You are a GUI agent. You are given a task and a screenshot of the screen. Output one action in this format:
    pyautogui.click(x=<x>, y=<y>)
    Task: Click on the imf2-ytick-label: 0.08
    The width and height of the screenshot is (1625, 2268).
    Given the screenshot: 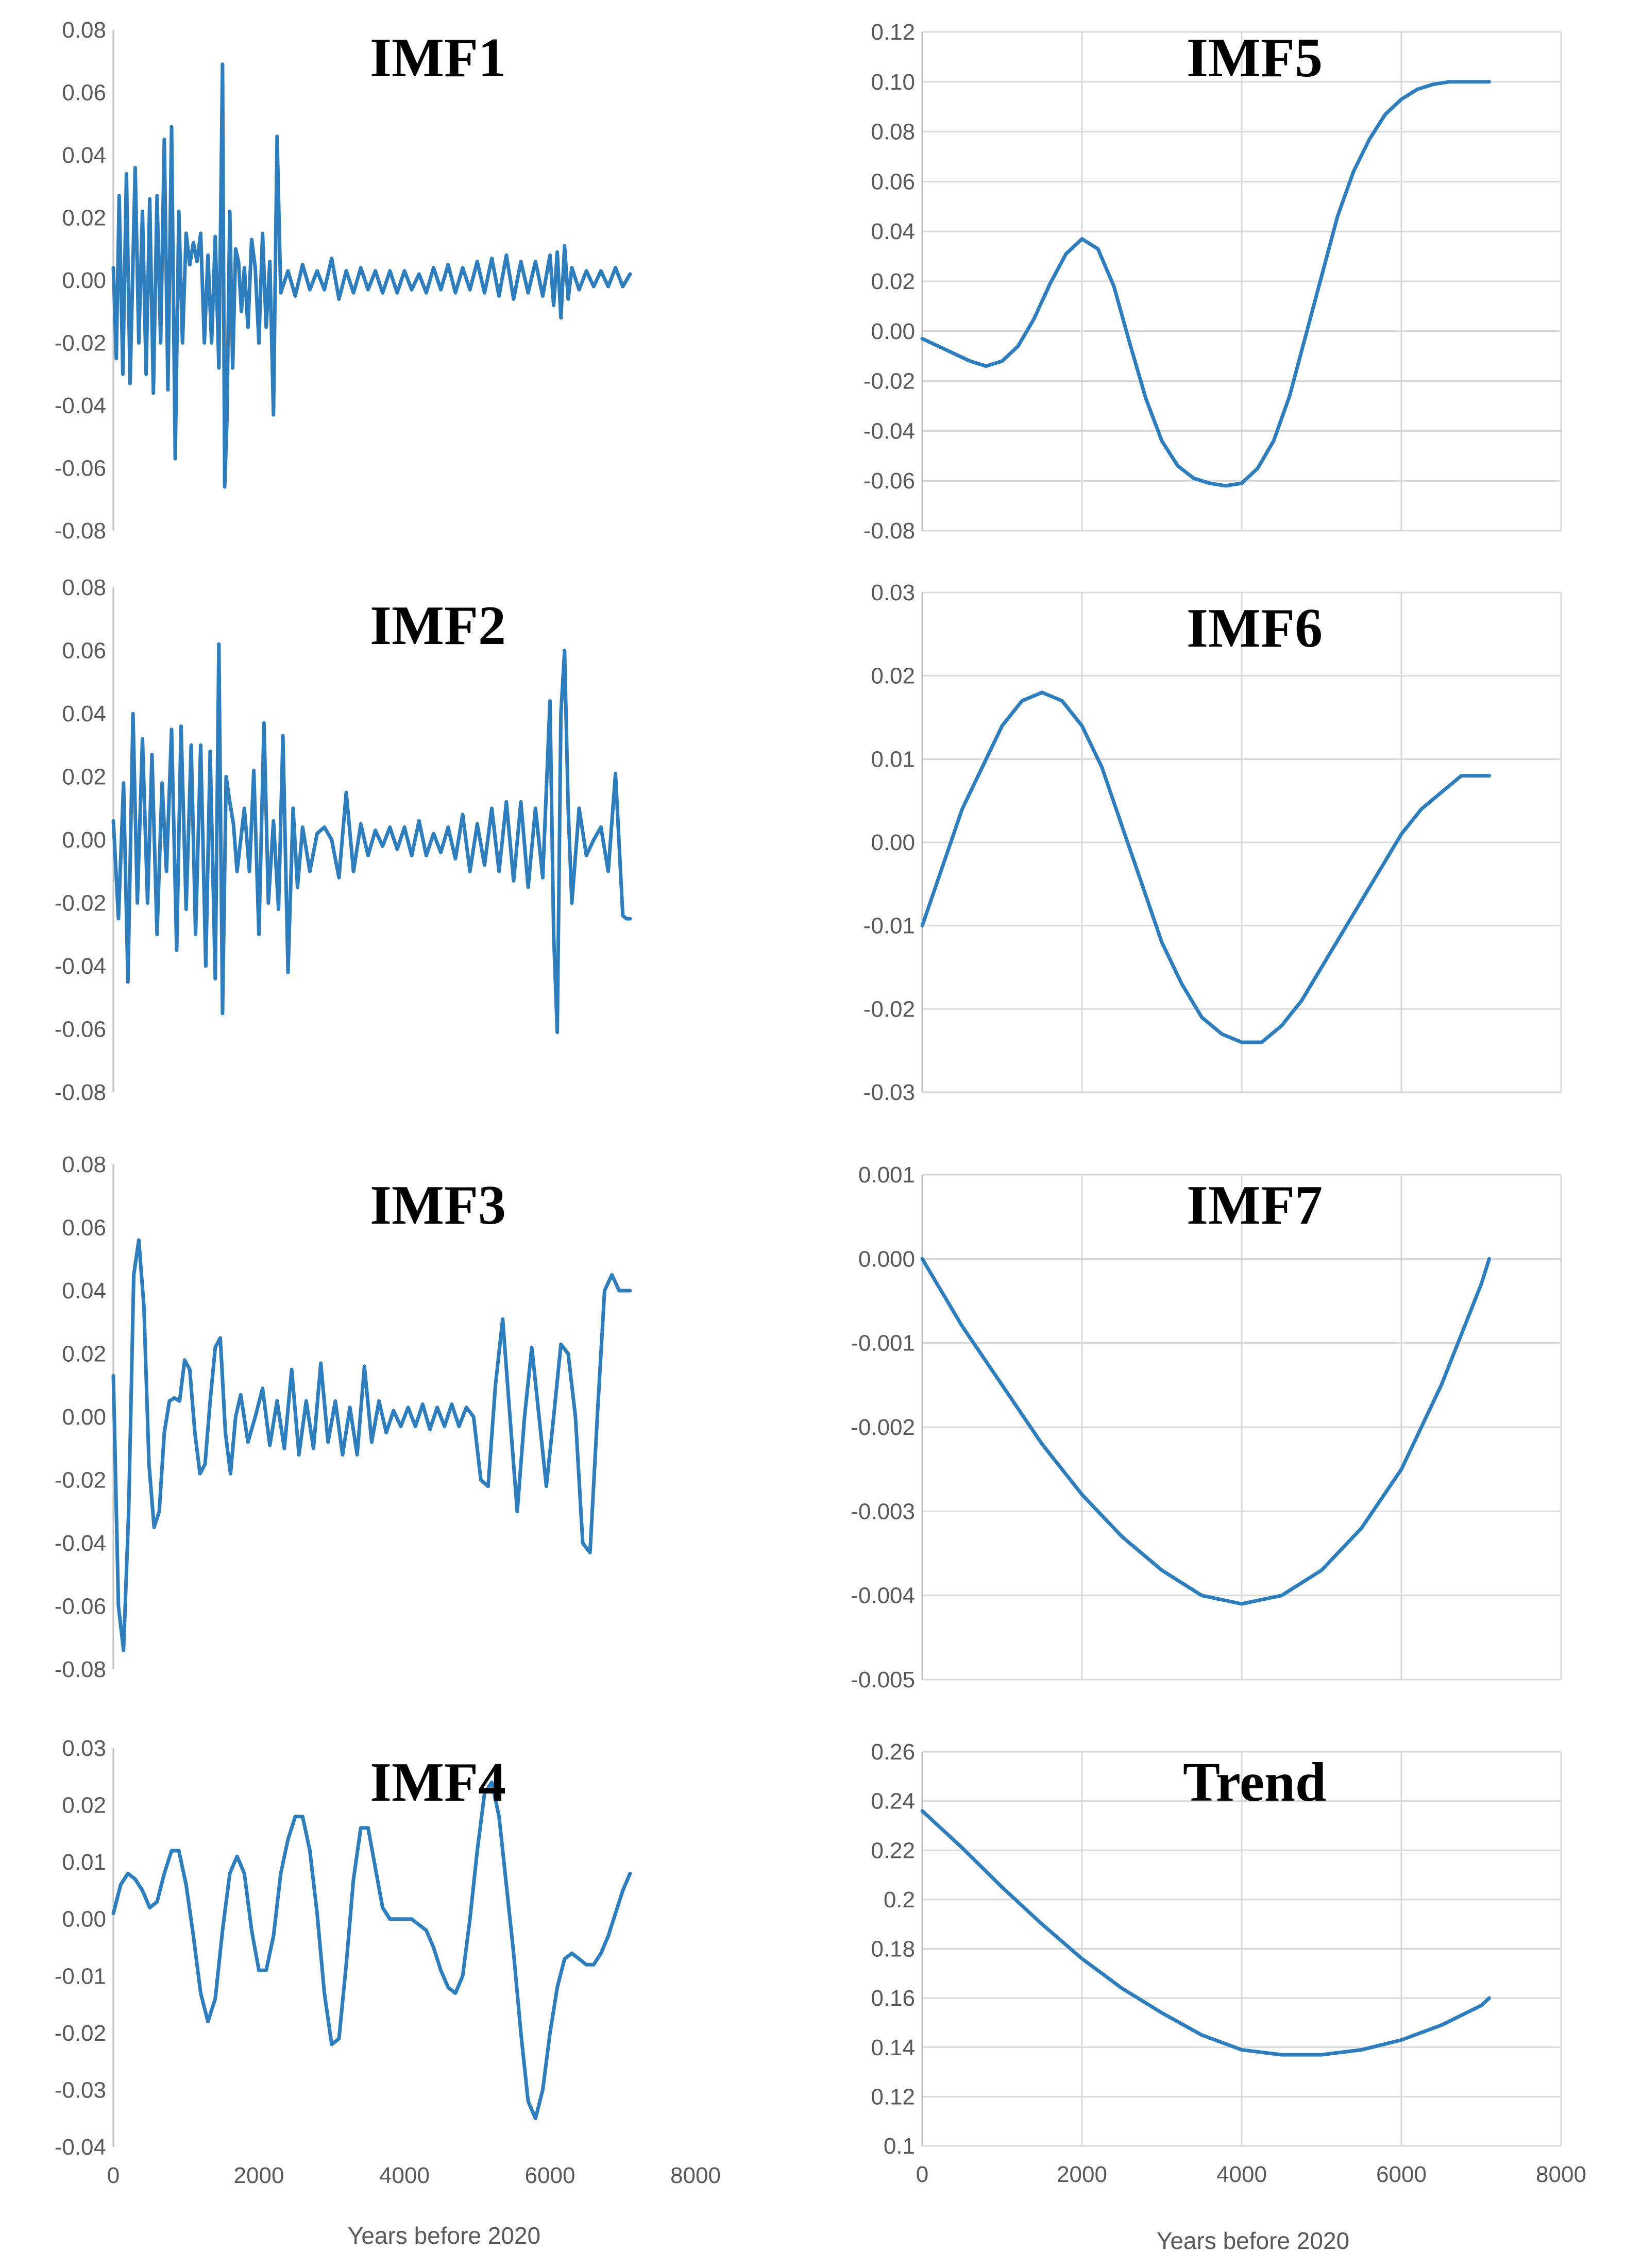 What is the action you would take?
    pyautogui.click(x=84, y=587)
    